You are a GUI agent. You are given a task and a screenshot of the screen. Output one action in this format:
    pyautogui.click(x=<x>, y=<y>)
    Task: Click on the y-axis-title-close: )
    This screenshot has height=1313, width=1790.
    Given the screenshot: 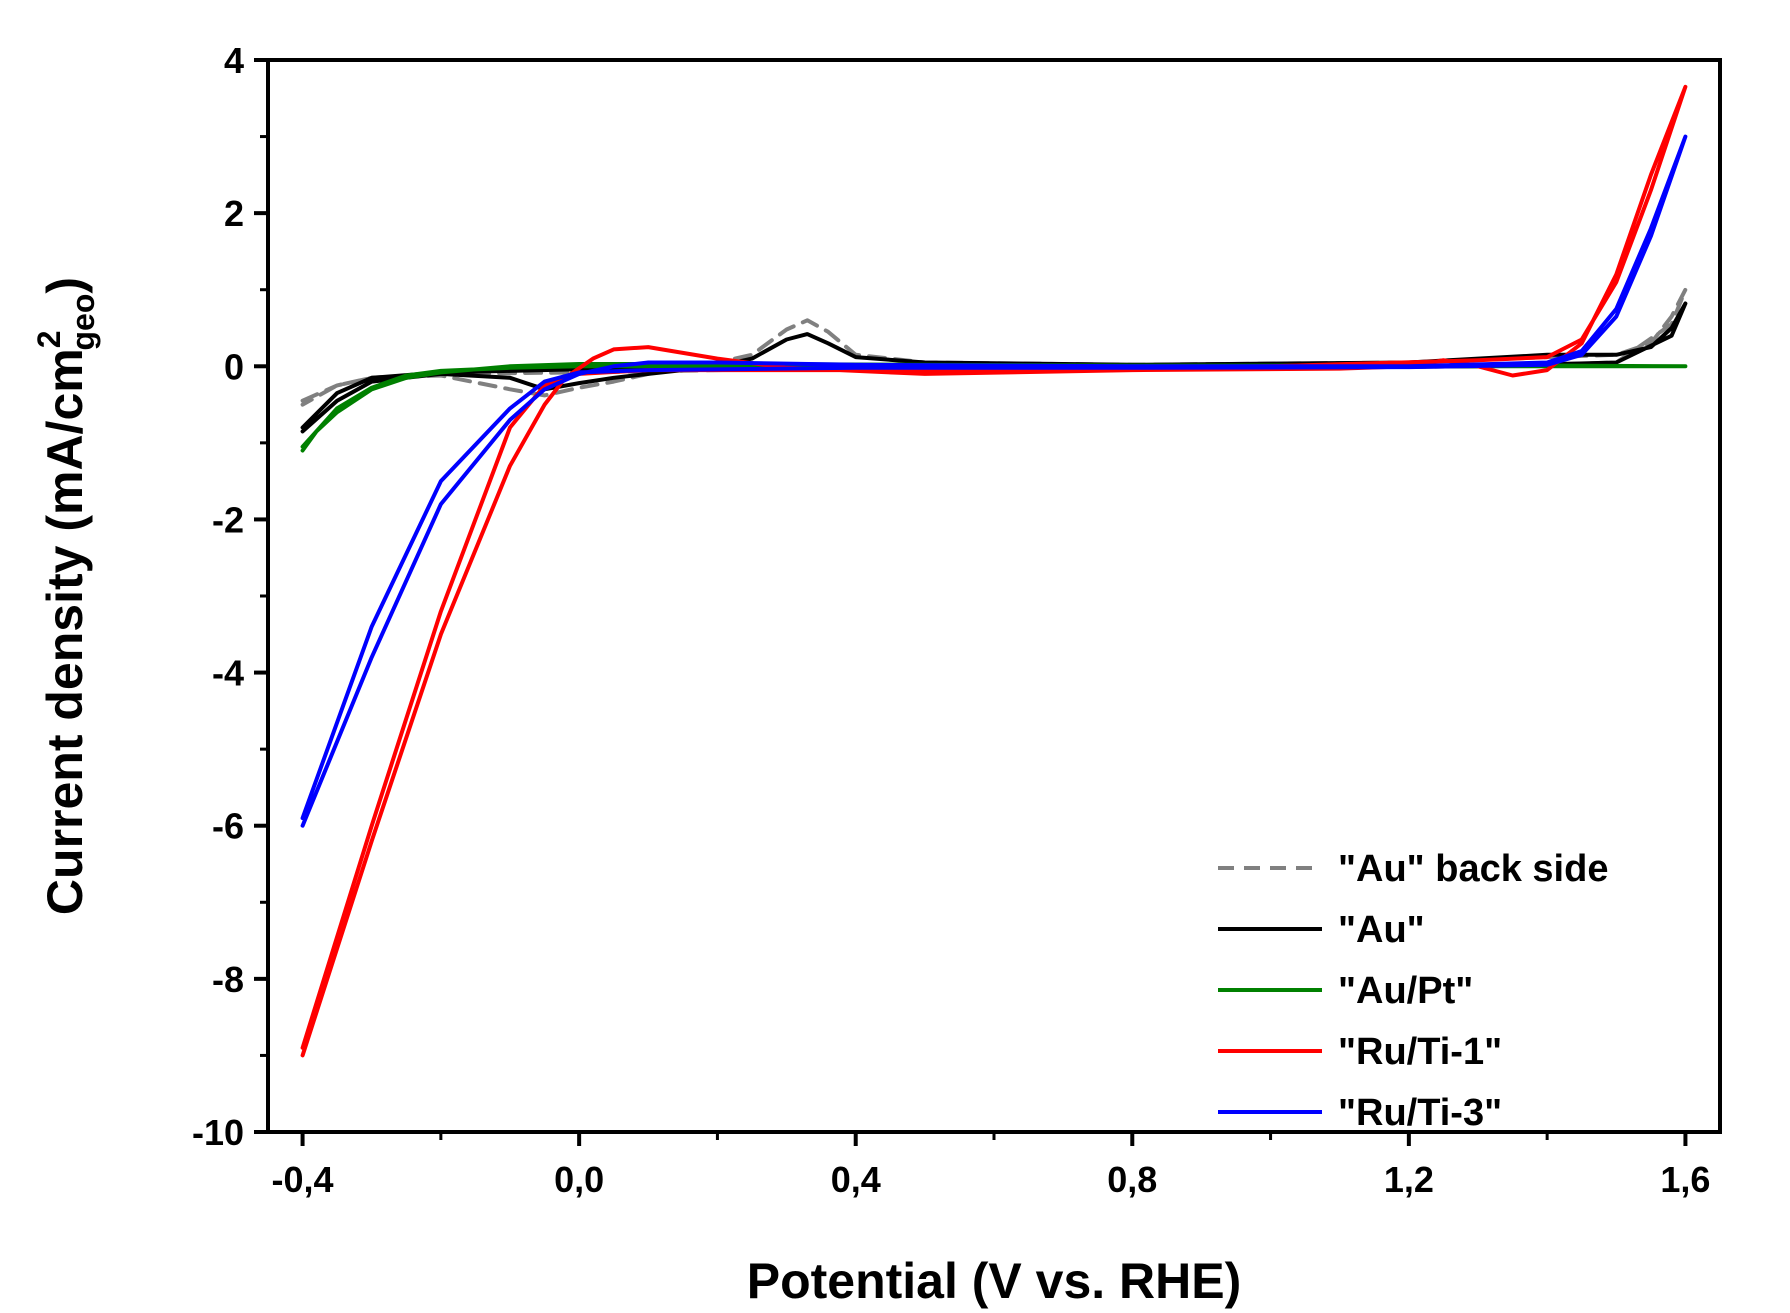 What is the action you would take?
    pyautogui.click(x=65, y=285)
    